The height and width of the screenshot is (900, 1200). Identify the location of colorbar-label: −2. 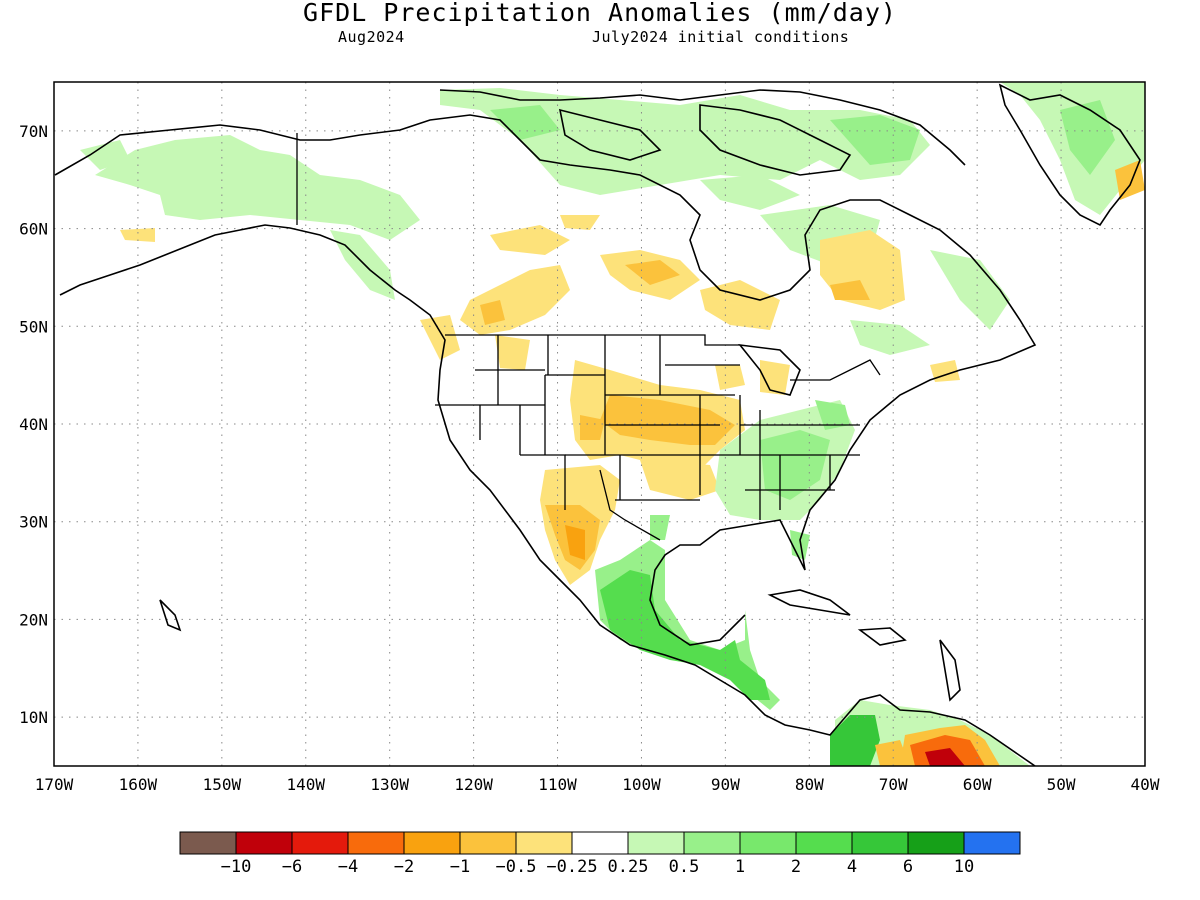
(404, 867).